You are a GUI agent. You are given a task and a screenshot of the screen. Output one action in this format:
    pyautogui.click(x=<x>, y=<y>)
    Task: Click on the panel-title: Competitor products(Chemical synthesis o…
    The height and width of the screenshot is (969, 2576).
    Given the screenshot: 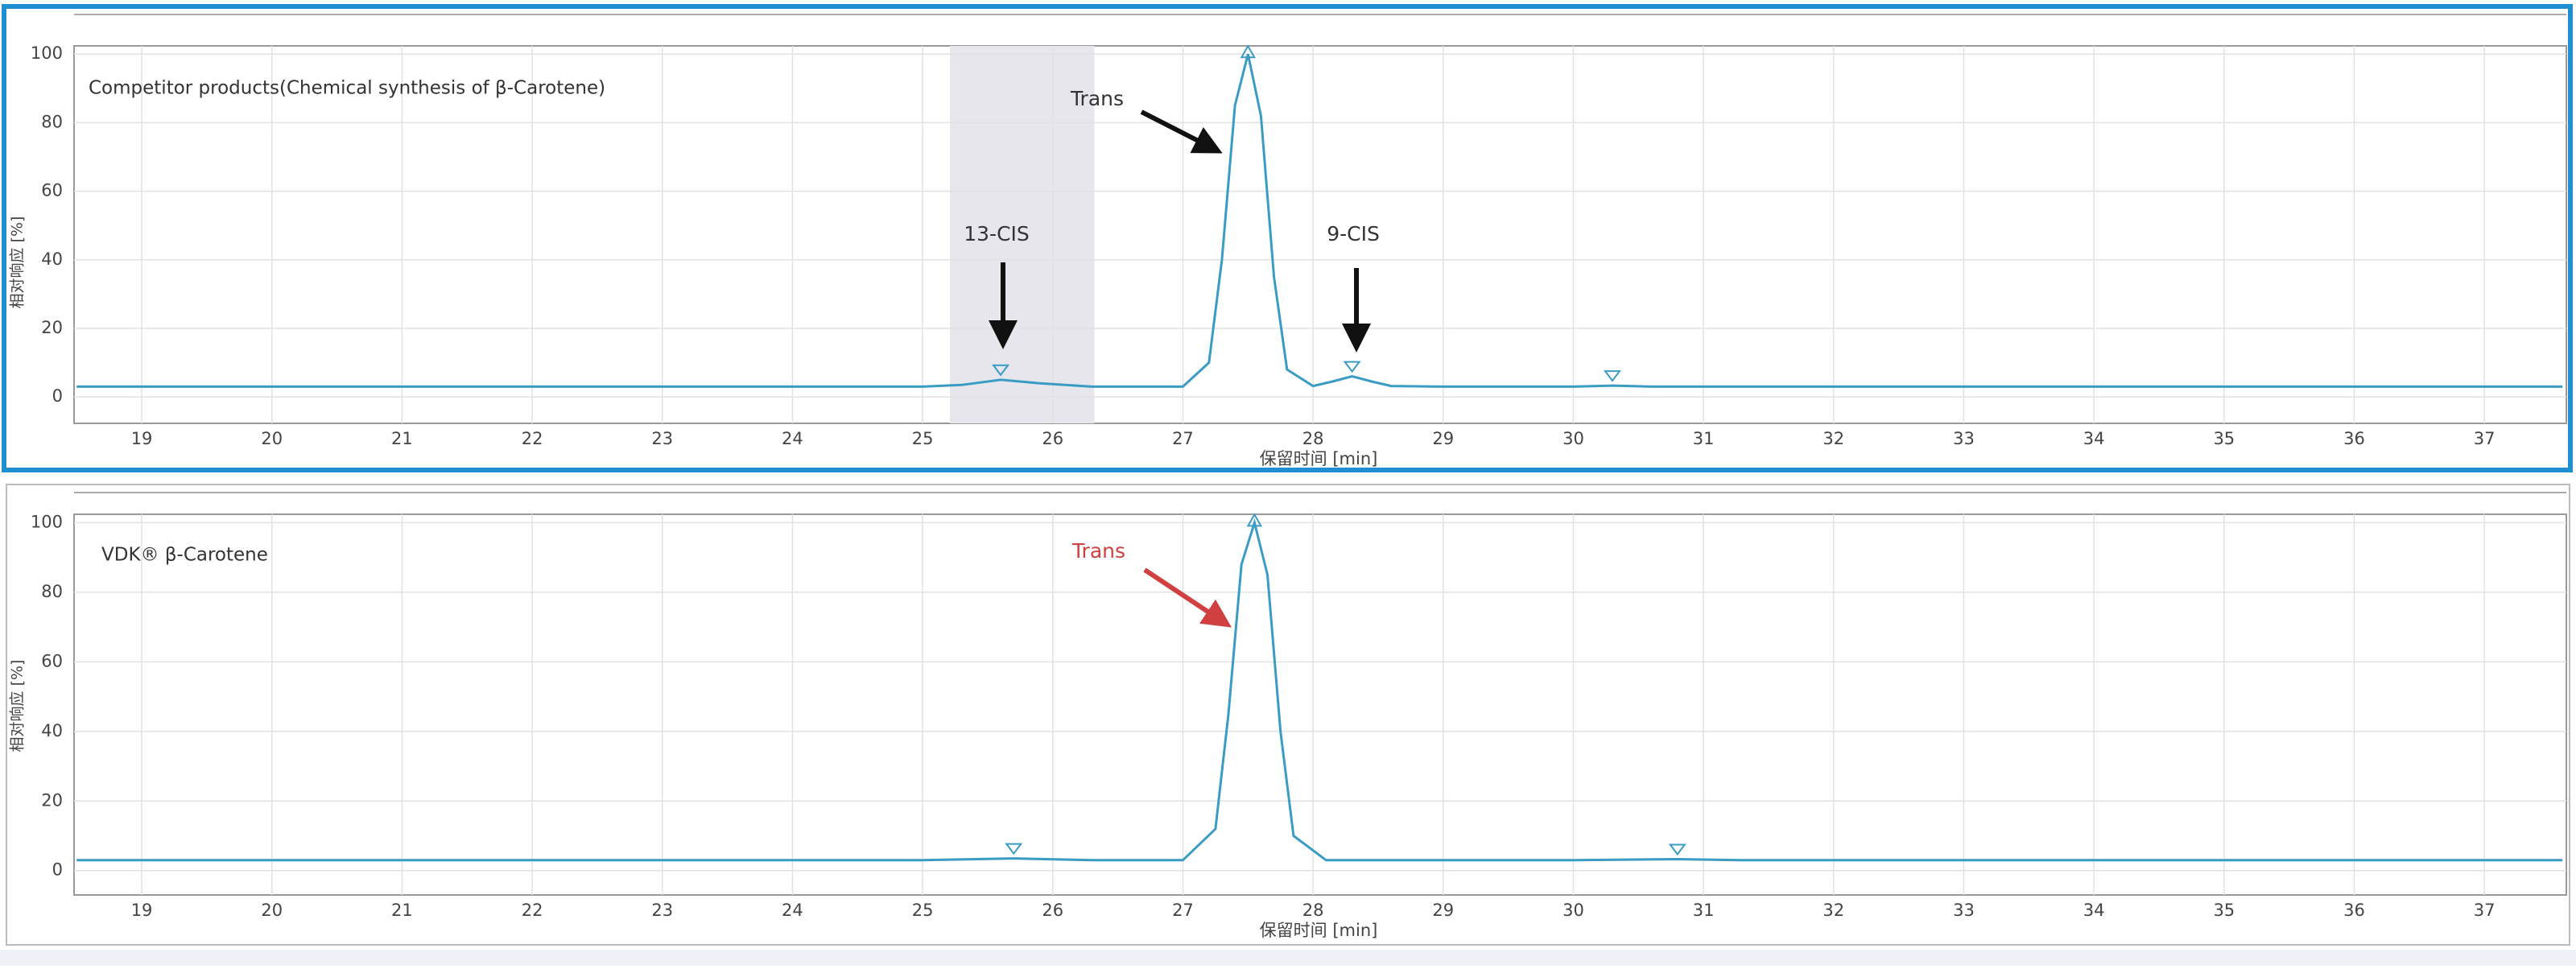 What is the action you would take?
    pyautogui.click(x=347, y=88)
    